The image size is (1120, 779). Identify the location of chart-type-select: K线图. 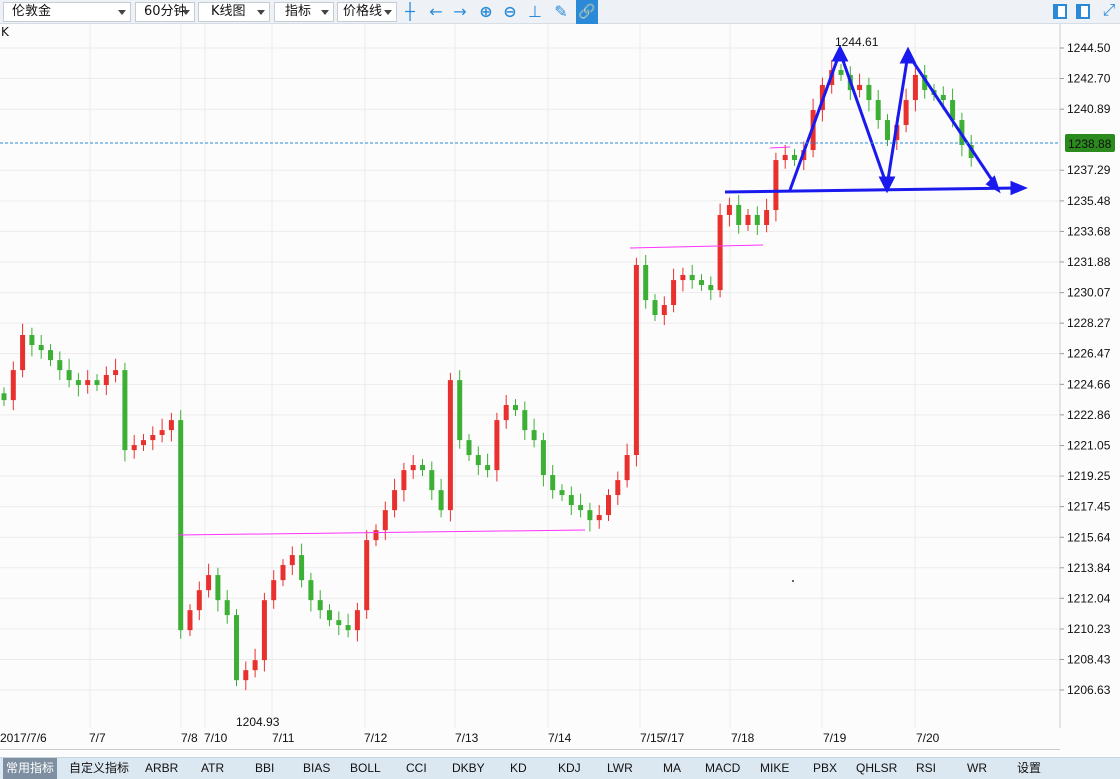
(234, 12).